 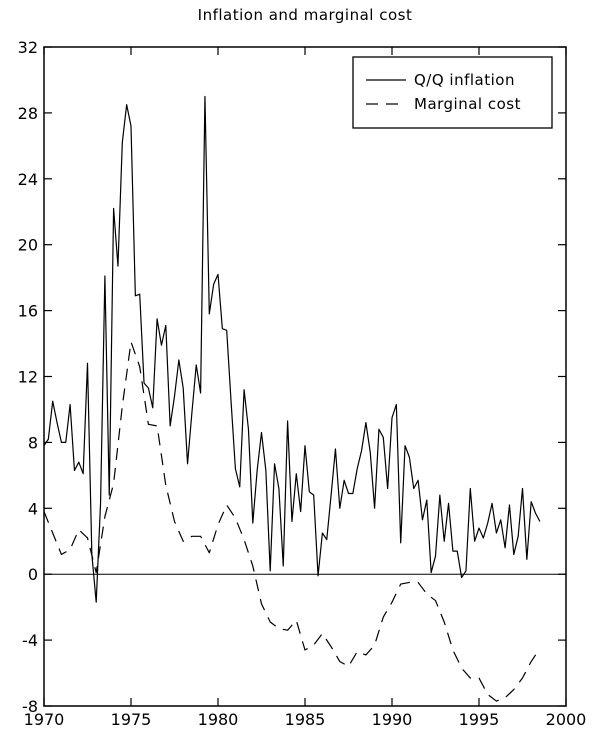 What do you see at coordinates (392, 719) in the screenshot?
I see `x-tick-label: 1990` at bounding box center [392, 719].